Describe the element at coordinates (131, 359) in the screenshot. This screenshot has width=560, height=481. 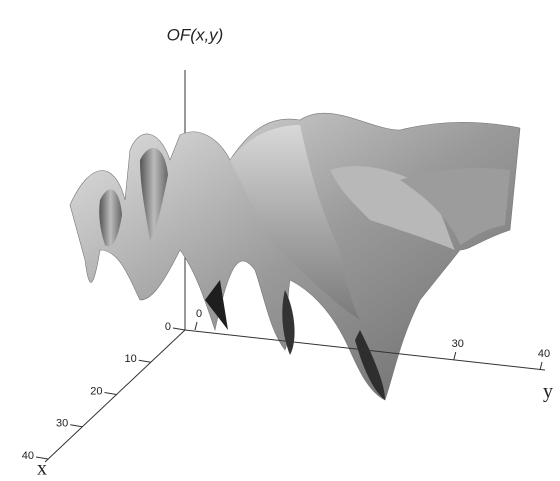
I see `x-tick-label: 10` at that location.